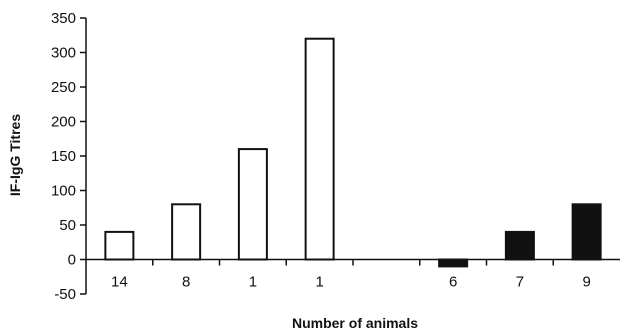  What do you see at coordinates (63, 87) in the screenshot?
I see `y-tick-label: 250` at bounding box center [63, 87].